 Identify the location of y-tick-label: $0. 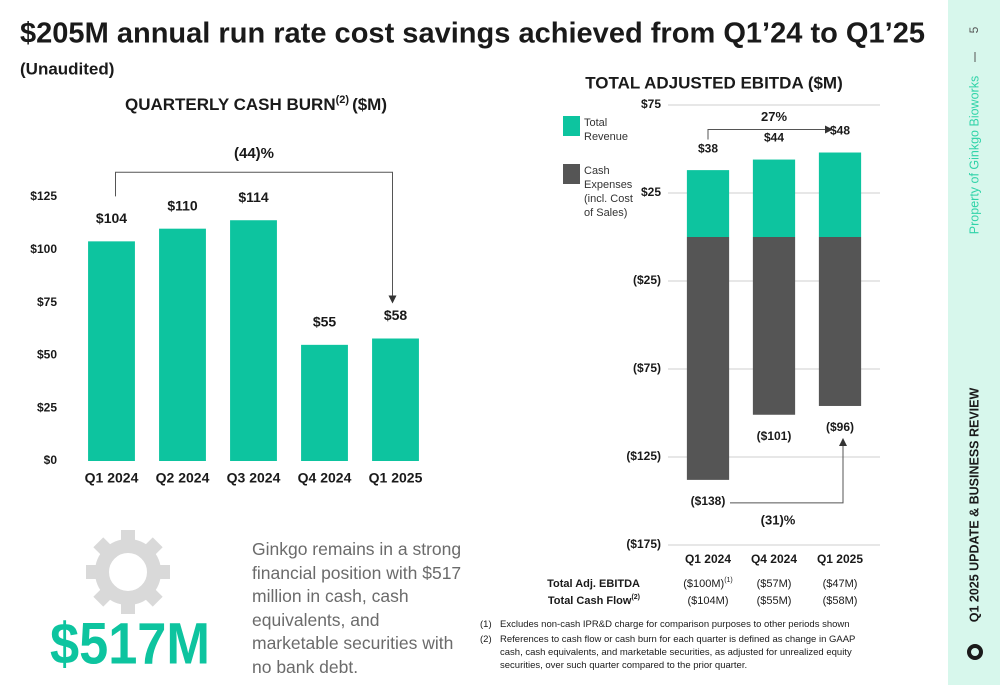
(51, 460).